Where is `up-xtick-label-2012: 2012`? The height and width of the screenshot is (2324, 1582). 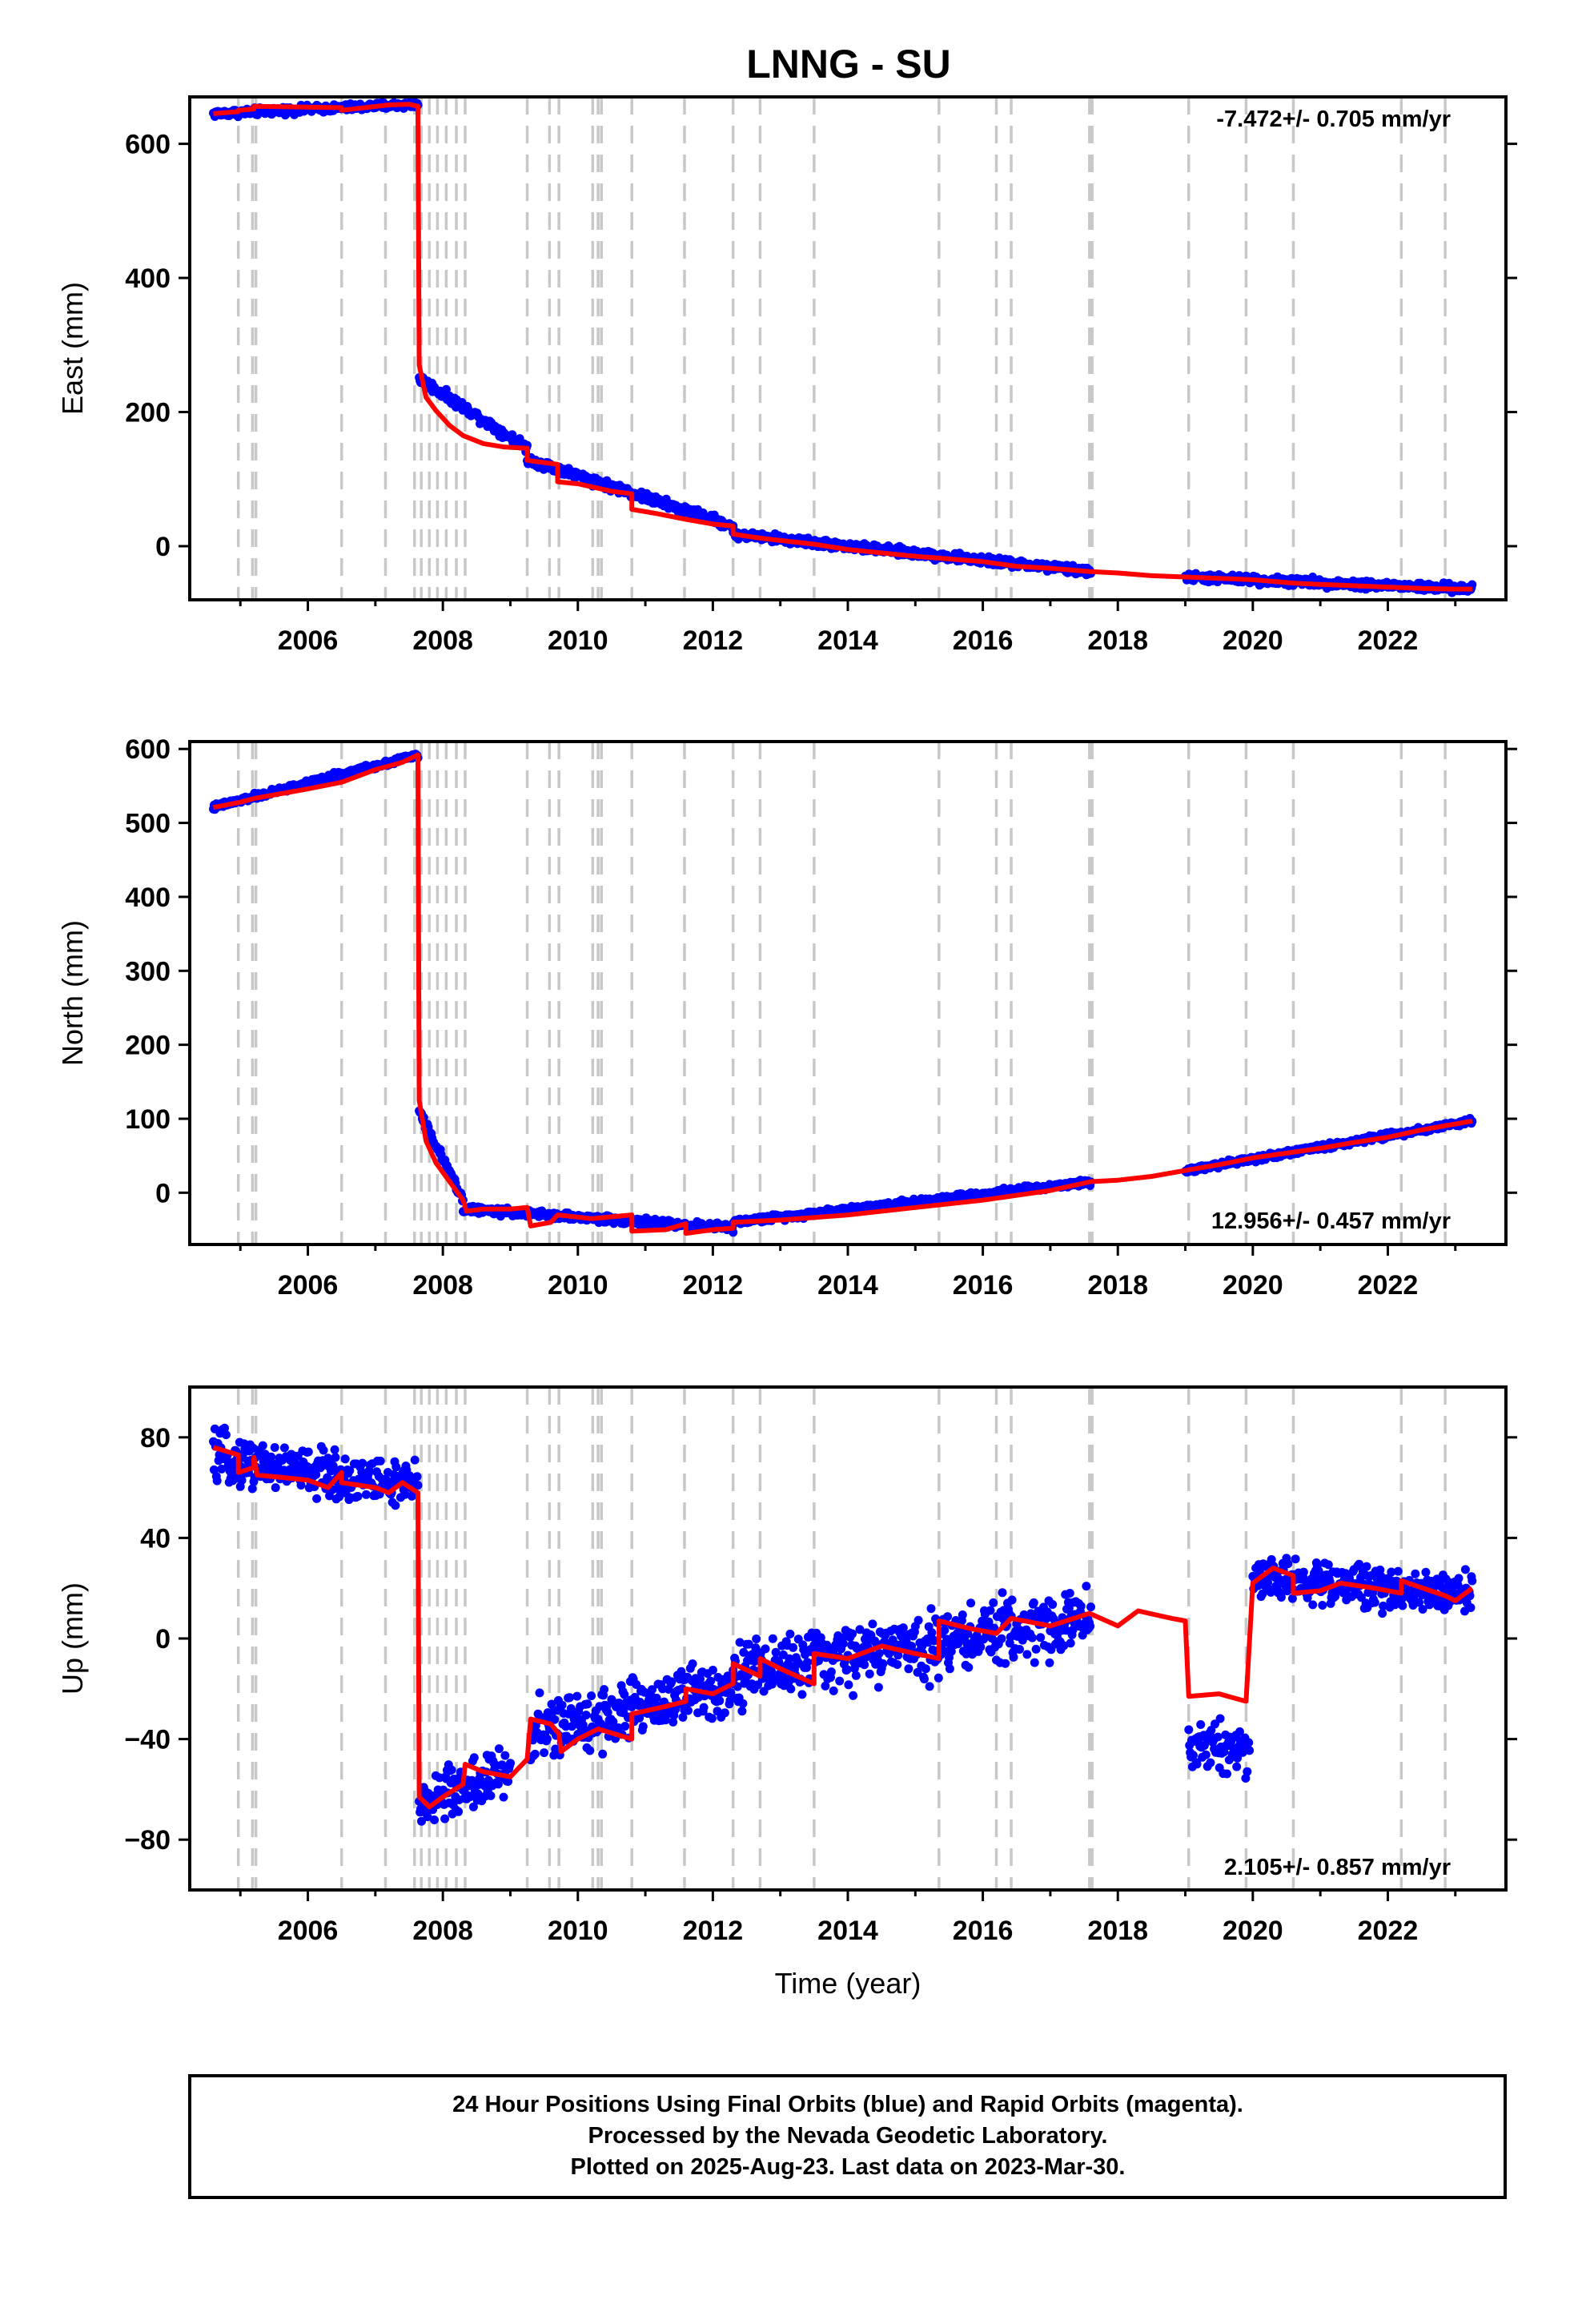
up-xtick-label-2012: 2012 is located at coordinates (713, 1931).